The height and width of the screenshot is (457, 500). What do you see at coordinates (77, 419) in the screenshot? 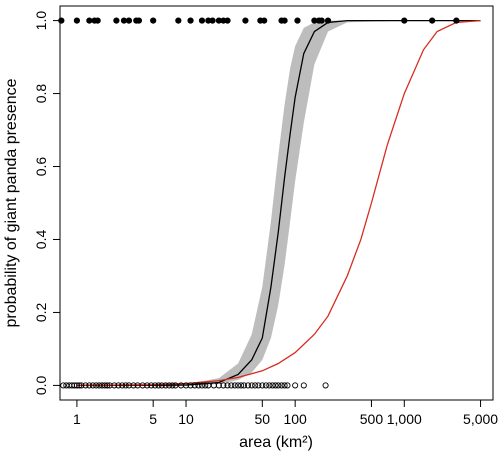
I see `x-tick-label: 1` at bounding box center [77, 419].